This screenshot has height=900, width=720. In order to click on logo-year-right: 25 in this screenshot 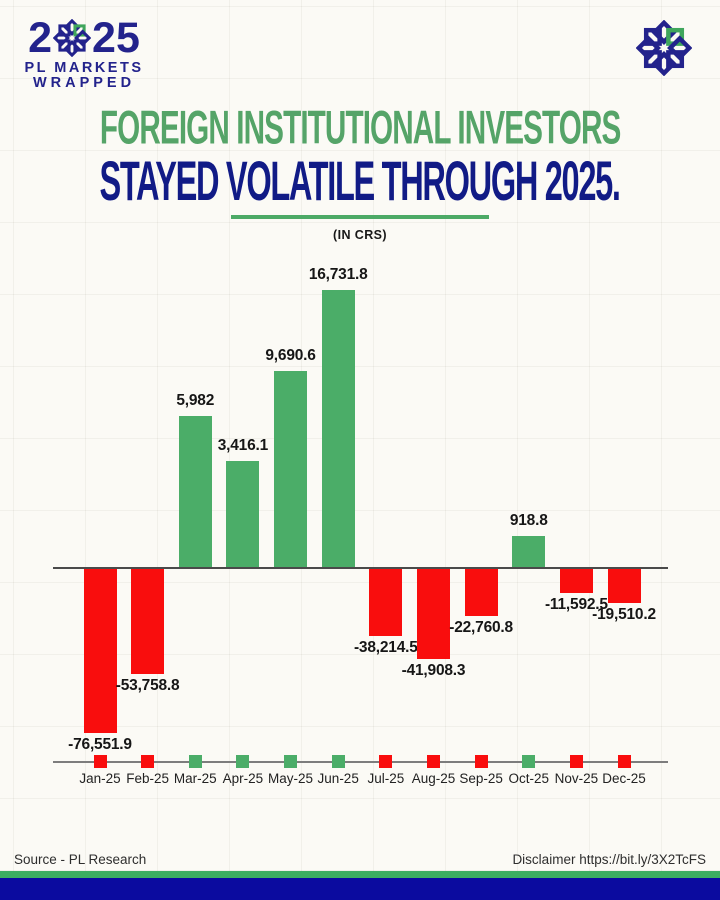, I will do `click(116, 38)`.